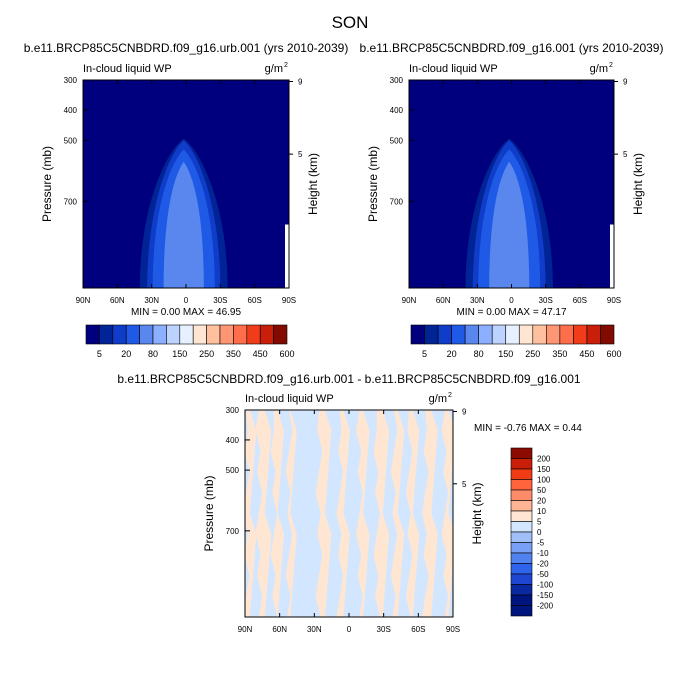  Describe the element at coordinates (545, 606) in the screenshot. I see `colorbar-tick-label: -200` at that location.